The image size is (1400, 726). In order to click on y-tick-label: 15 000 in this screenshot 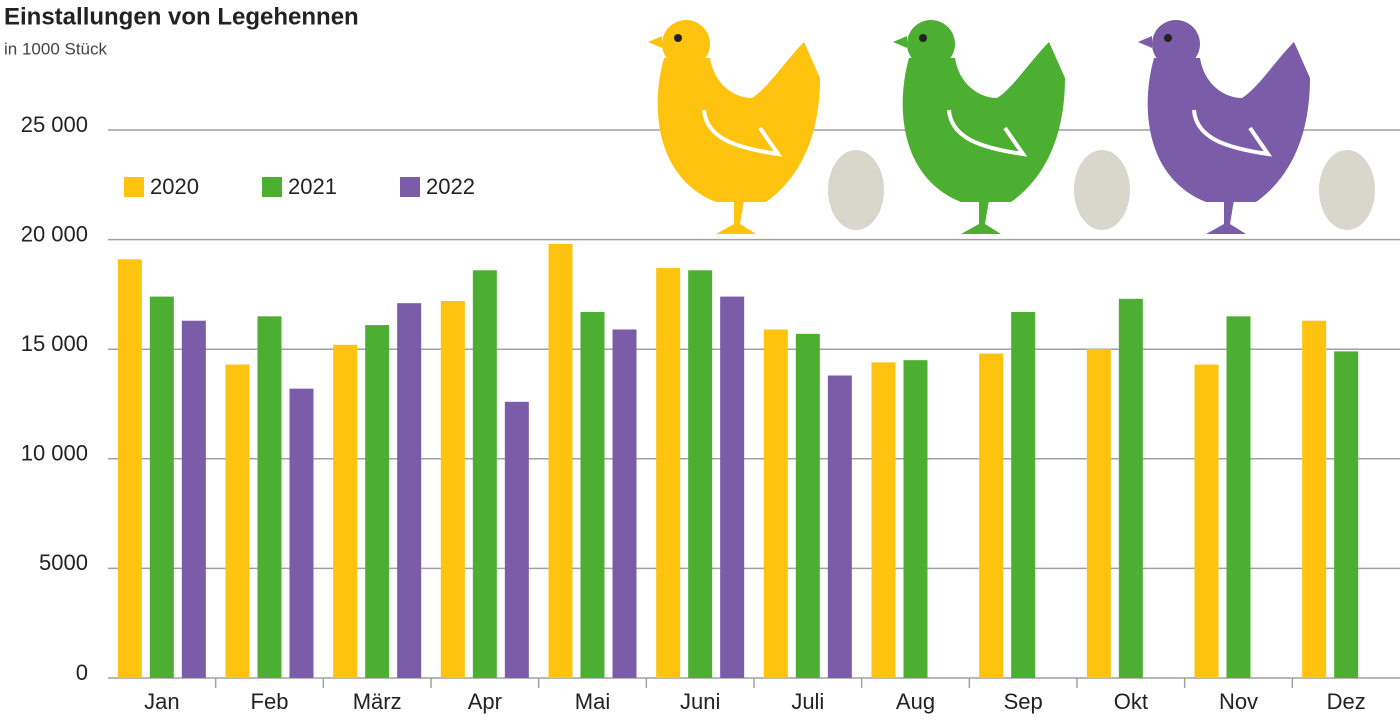, I will do `click(54, 343)`.